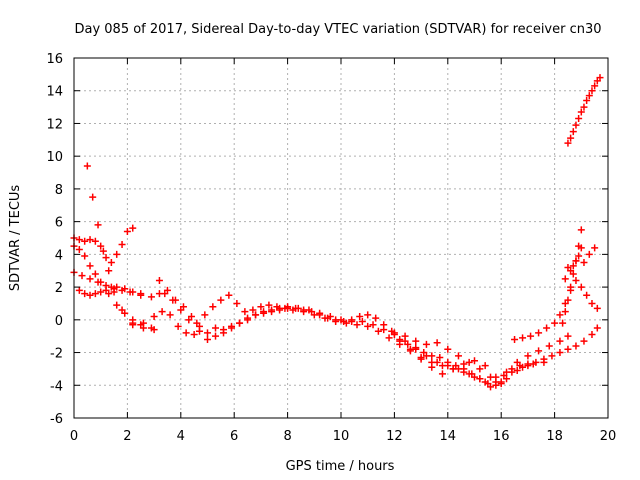 Image resolution: width=640 pixels, height=480 pixels. Describe the element at coordinates (608, 436) in the screenshot. I see `x-tick-label: 20` at that location.